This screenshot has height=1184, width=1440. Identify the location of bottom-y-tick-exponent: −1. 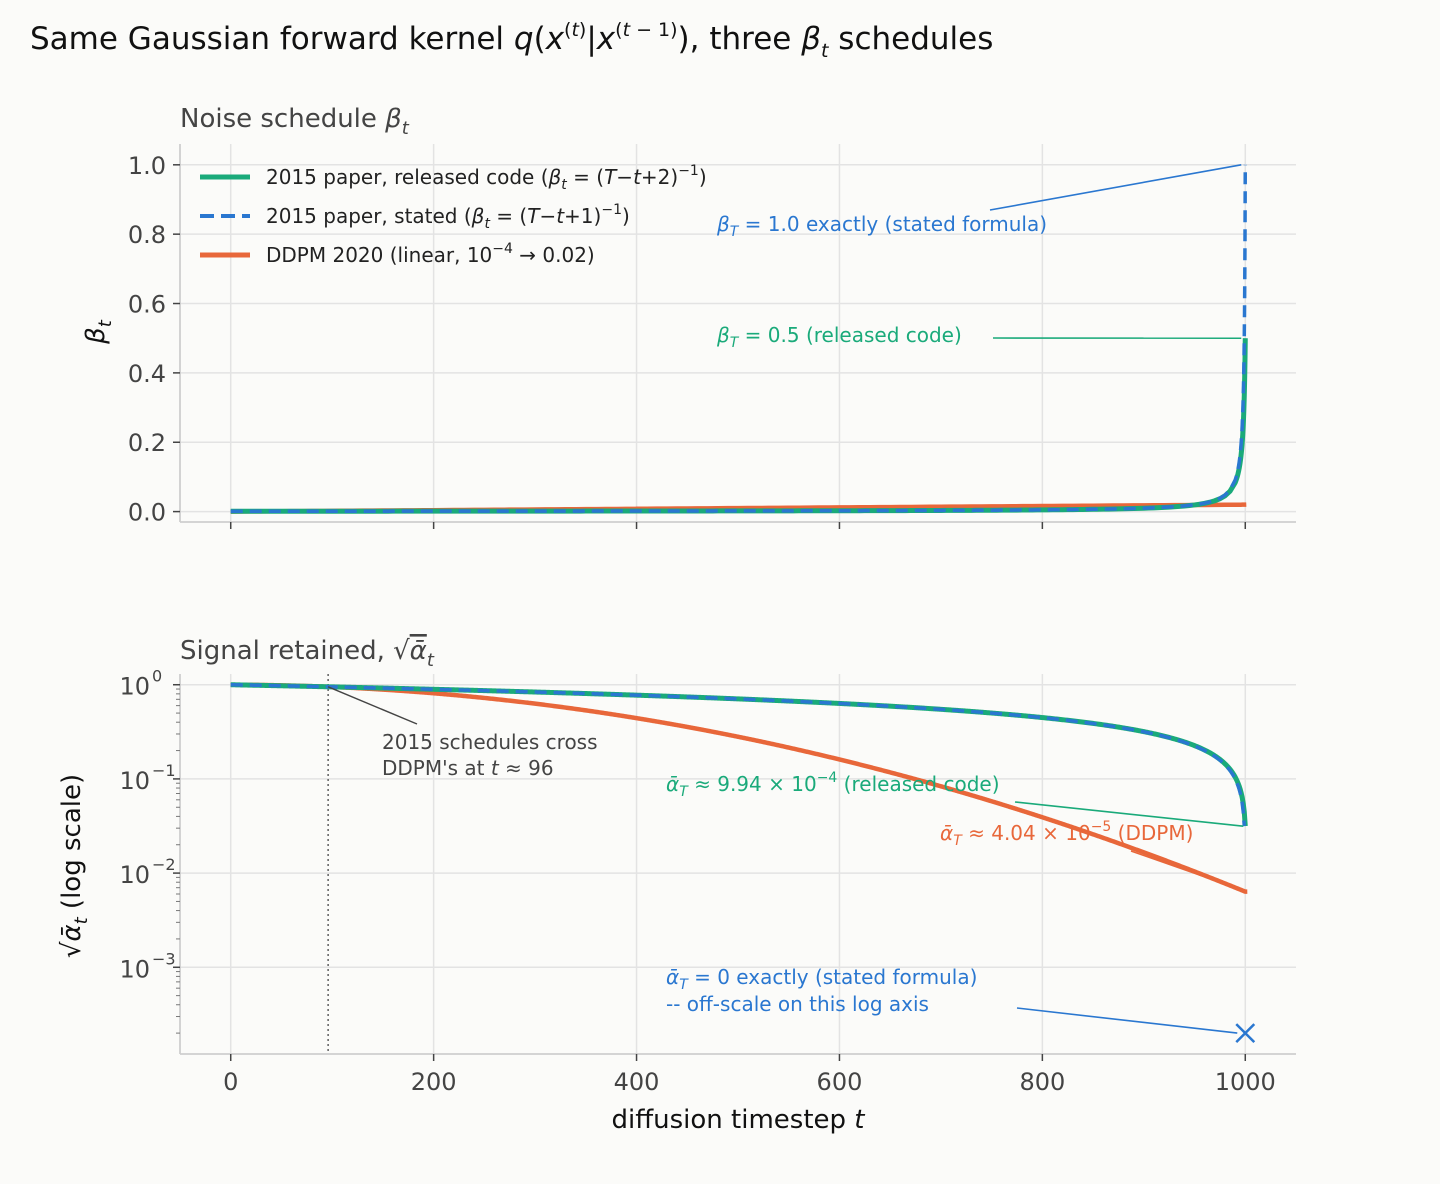
(164, 770).